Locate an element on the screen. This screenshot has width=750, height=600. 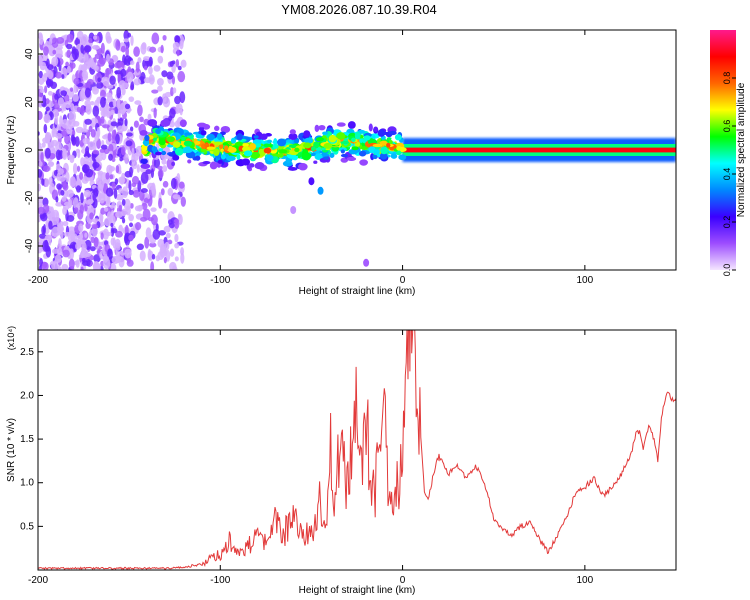
colorbar-label: Normalized spectral amplitude is located at coordinates (741, 149).